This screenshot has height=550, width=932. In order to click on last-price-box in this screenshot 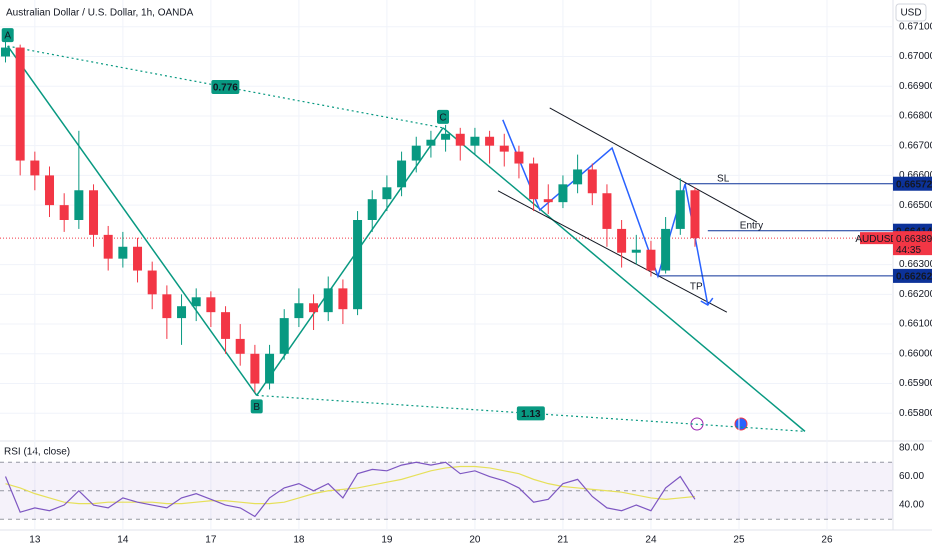, I will do `click(912, 243)`.